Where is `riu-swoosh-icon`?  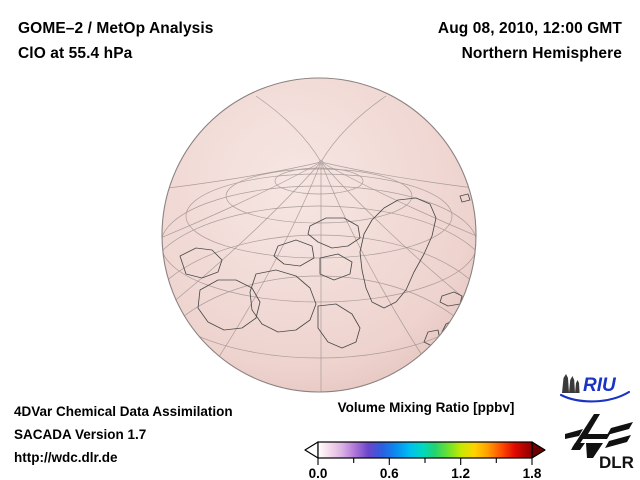
riu-swoosh-icon is located at coordinates (595, 396).